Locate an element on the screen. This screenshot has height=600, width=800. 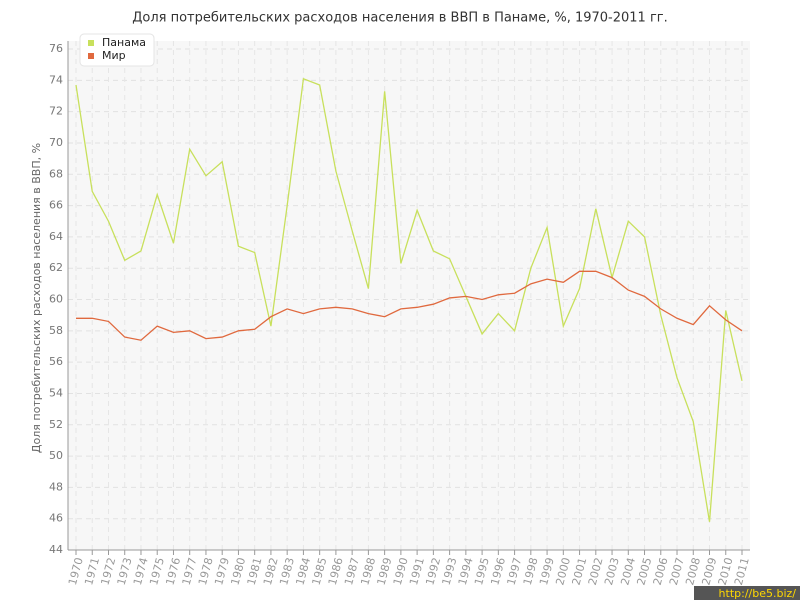
y-tick-label: 48 is located at coordinates (56, 486).